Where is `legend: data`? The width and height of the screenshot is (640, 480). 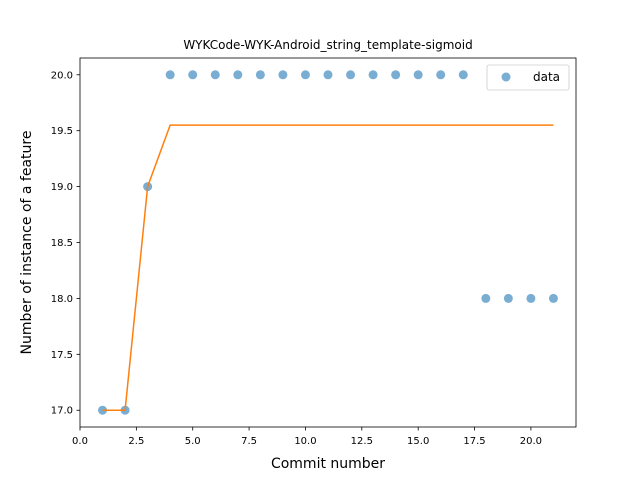
legend: data is located at coordinates (528, 77).